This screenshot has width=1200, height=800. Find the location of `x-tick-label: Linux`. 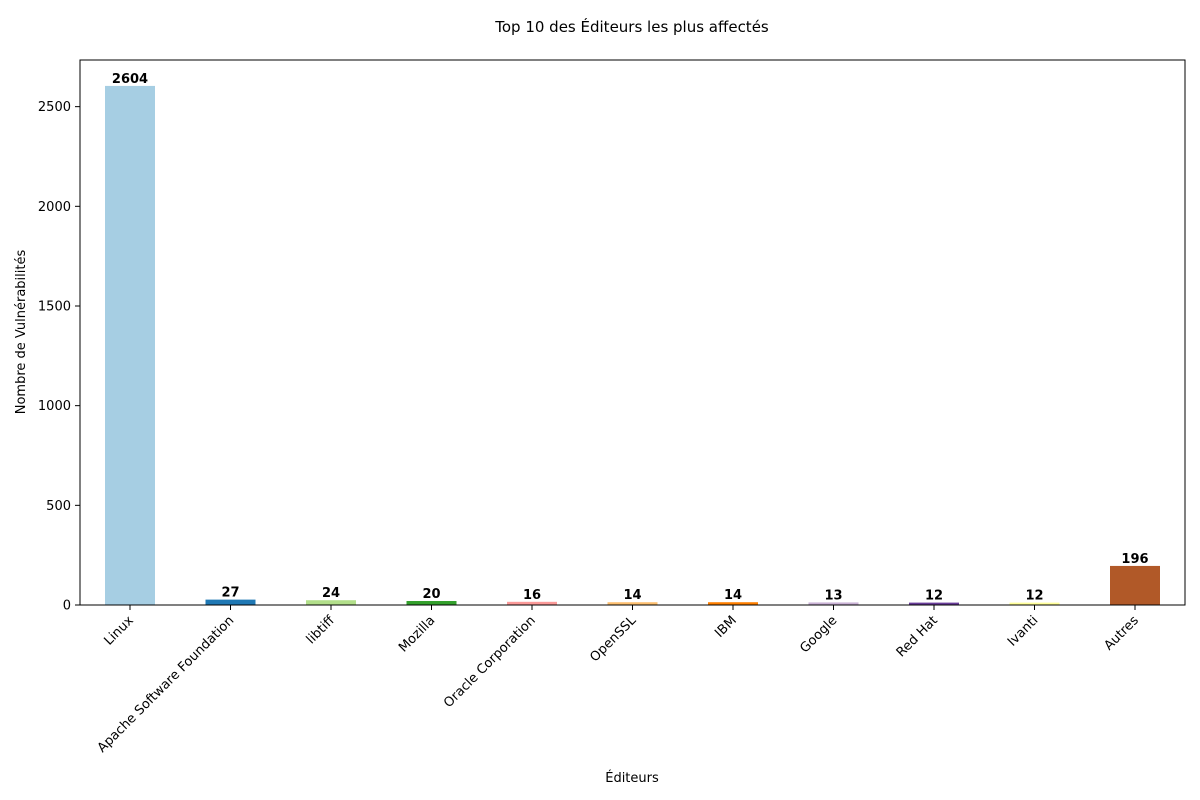

x-tick-label: Linux is located at coordinates (119, 631).